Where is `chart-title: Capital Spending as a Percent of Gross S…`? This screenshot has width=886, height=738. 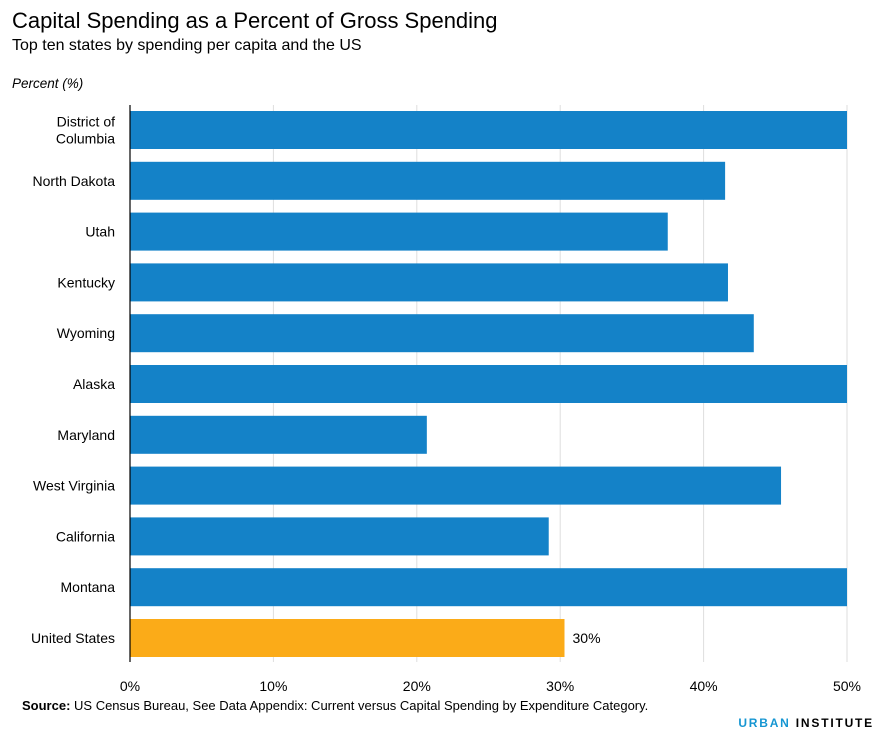
chart-title: Capital Spending as a Percent of Gross S… is located at coordinates (255, 20).